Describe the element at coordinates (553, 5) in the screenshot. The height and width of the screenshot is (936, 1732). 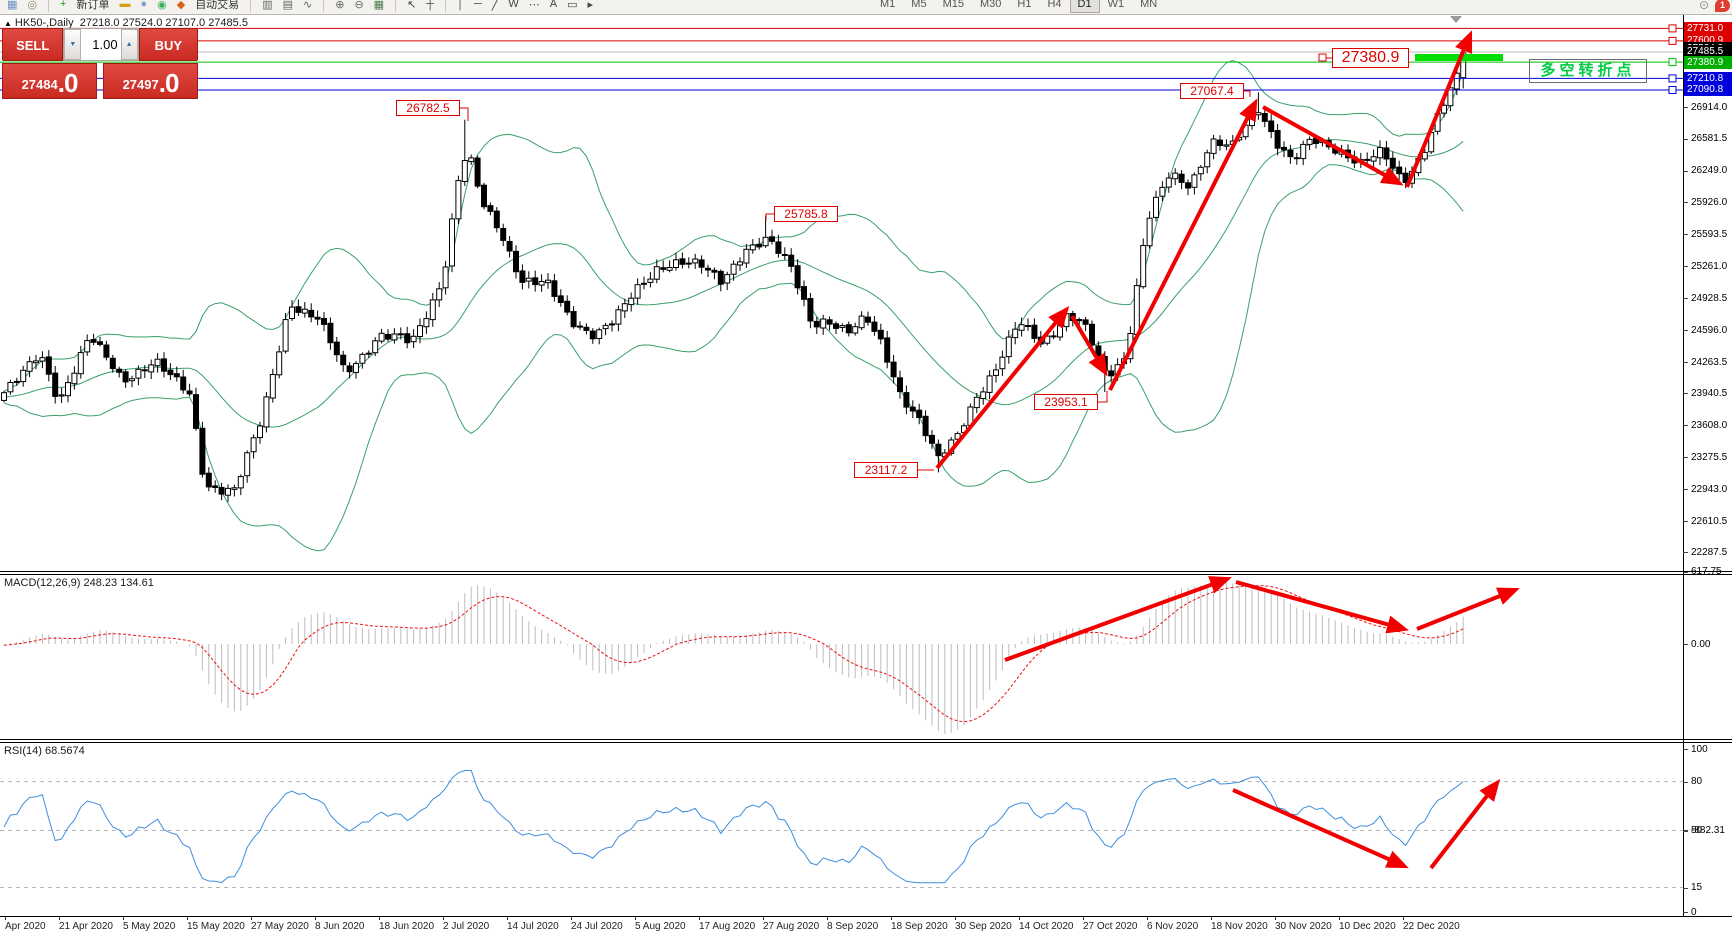
I see `text-tool-icon: A` at that location.